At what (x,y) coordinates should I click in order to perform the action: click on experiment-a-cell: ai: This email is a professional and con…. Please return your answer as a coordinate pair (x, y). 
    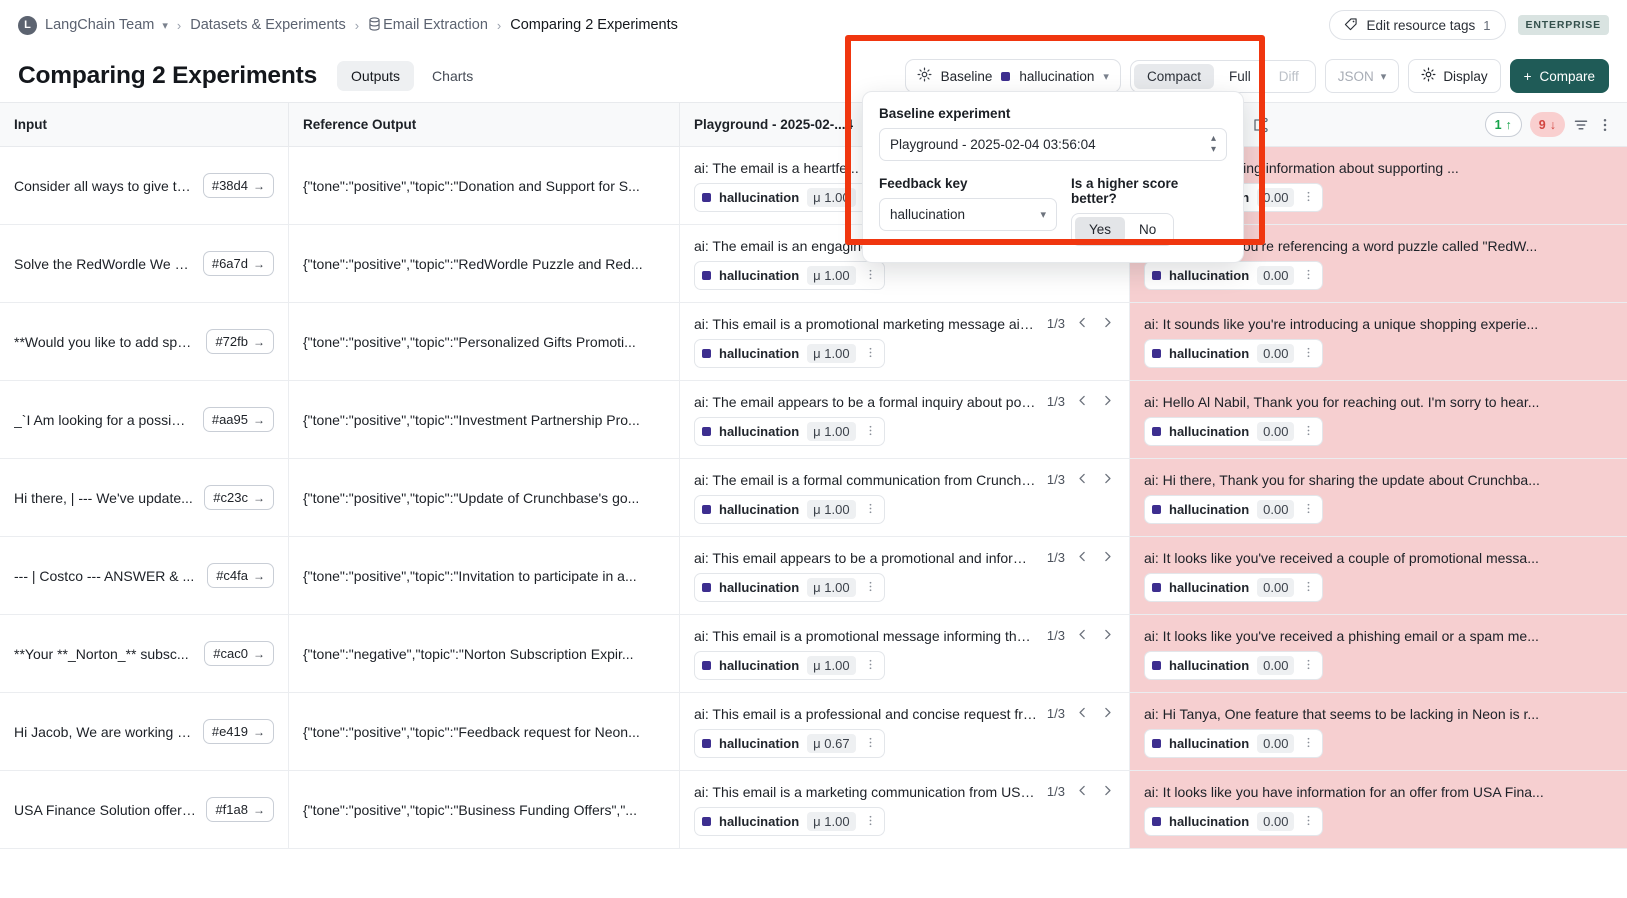
    Looking at the image, I should click on (905, 731).